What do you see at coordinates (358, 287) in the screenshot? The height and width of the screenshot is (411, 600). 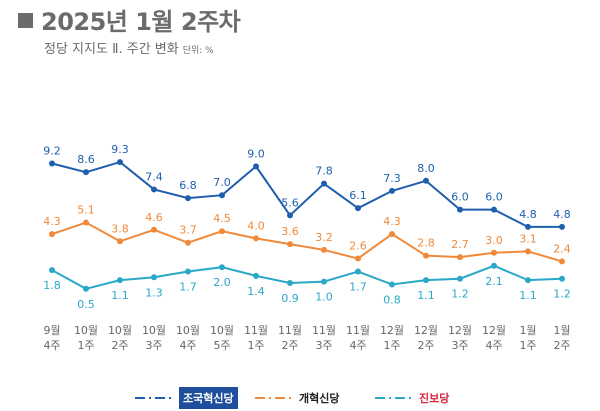 I see `data-label: 1.7` at bounding box center [358, 287].